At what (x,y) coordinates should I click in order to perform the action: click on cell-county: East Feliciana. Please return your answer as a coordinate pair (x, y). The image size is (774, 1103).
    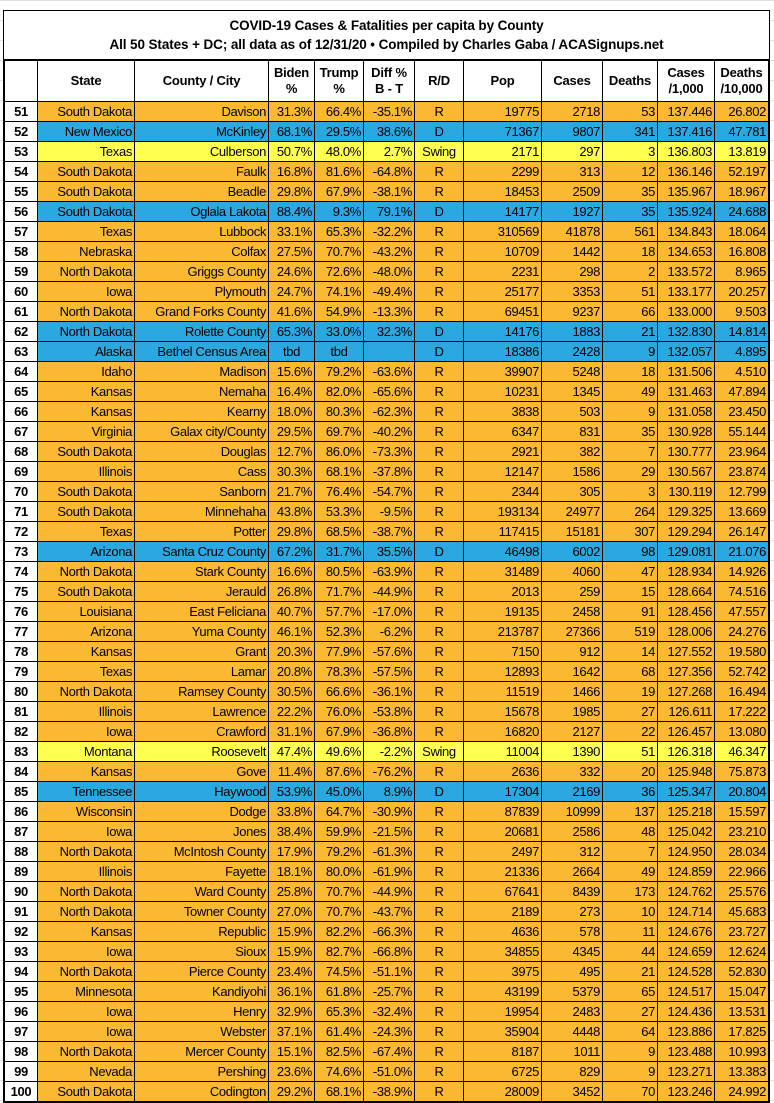
    Looking at the image, I should click on (201, 611).